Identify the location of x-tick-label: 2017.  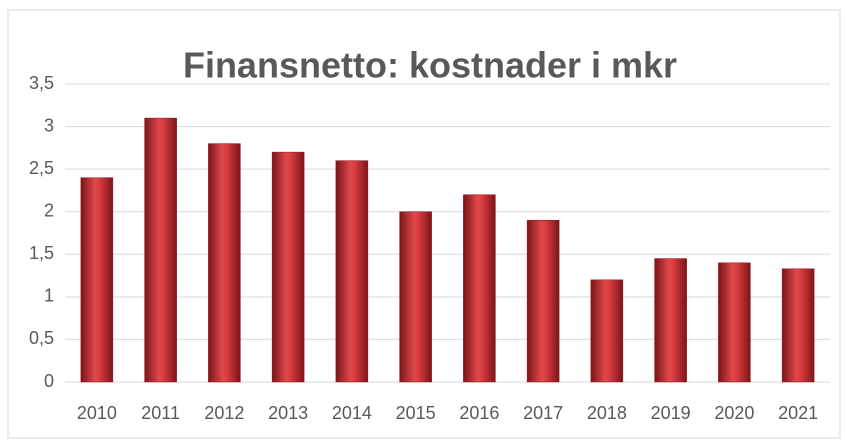
(543, 413).